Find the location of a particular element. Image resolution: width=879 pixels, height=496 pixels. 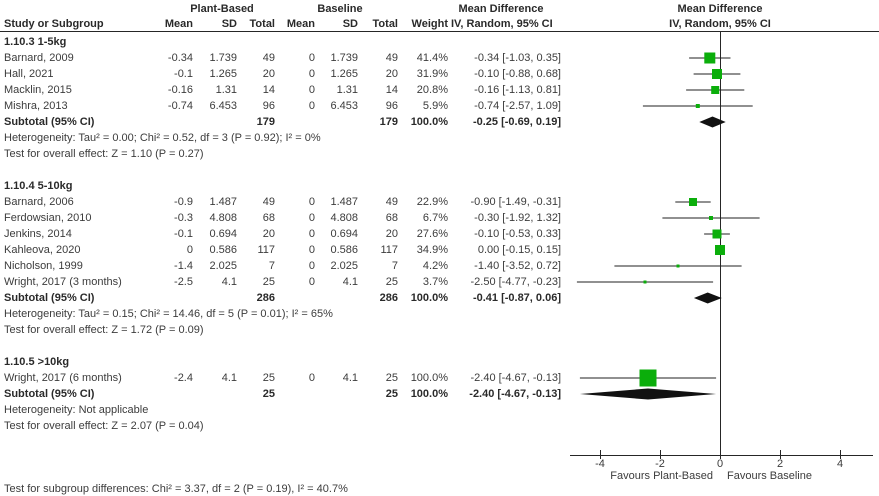

bl-total-value: 96 is located at coordinates (391, 106).